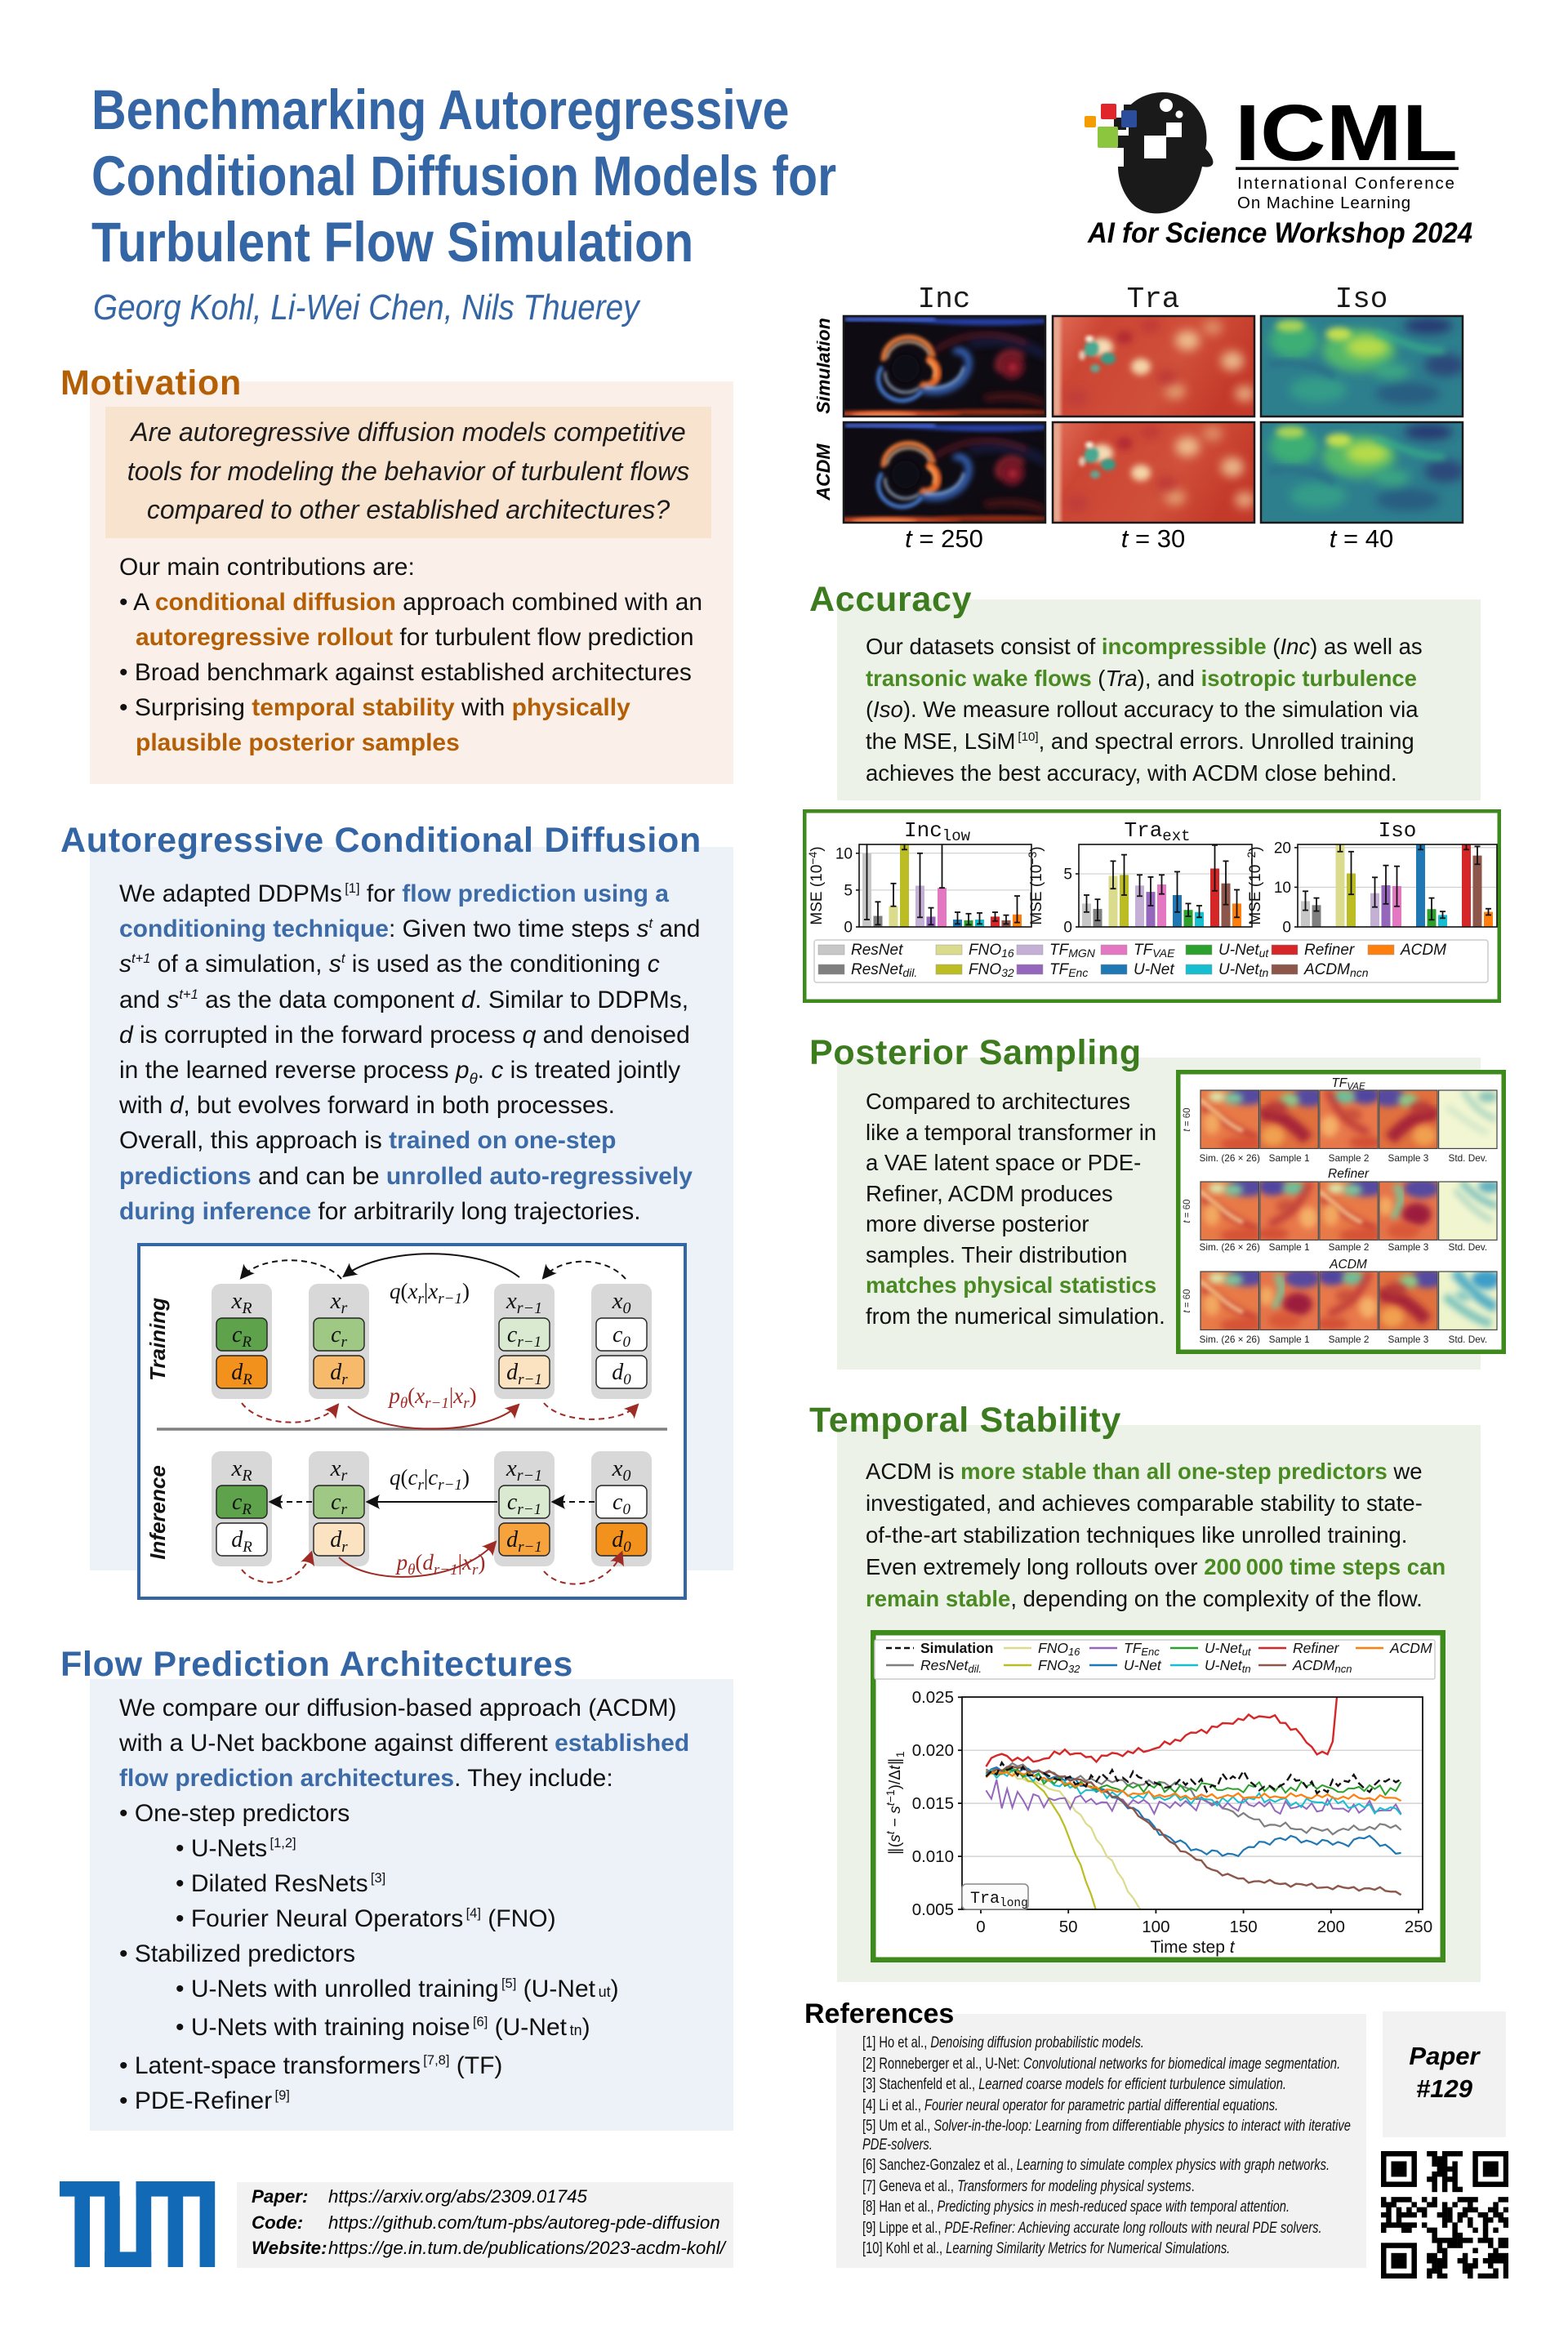 The height and width of the screenshot is (2352, 1568). I want to click on svg-text: t = 40, so click(1361, 538).